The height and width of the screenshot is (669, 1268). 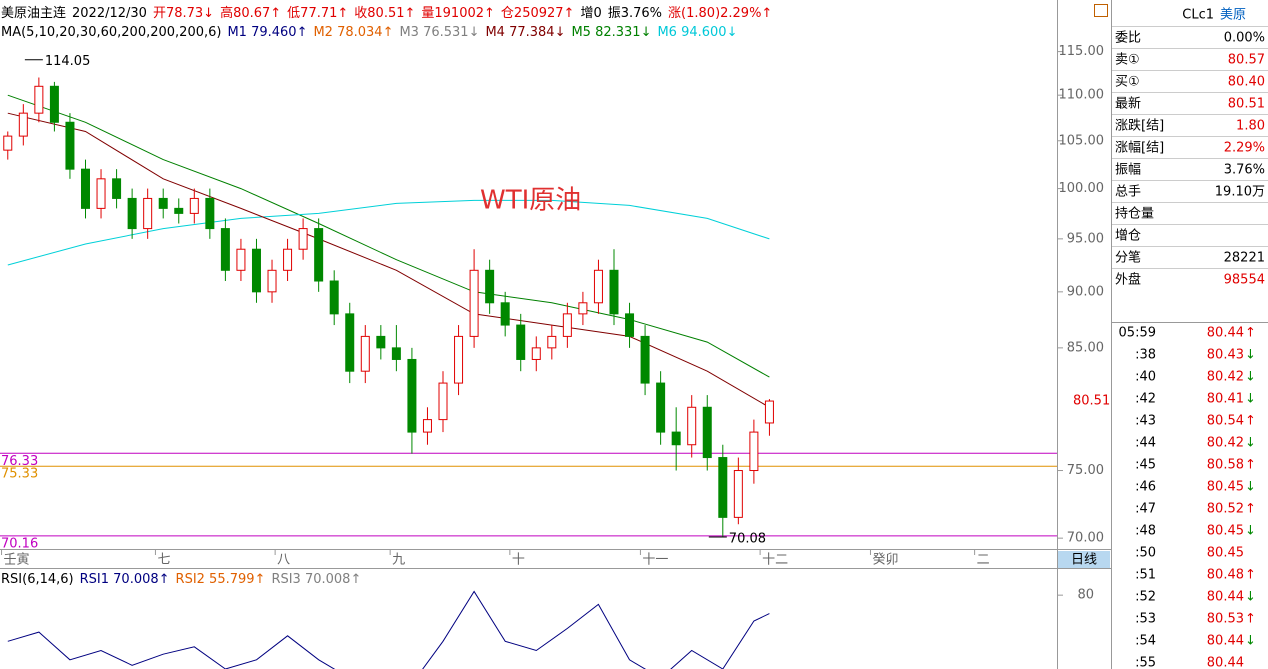 What do you see at coordinates (1246, 104) in the screenshot?
I see `quote-value: 80.51` at bounding box center [1246, 104].